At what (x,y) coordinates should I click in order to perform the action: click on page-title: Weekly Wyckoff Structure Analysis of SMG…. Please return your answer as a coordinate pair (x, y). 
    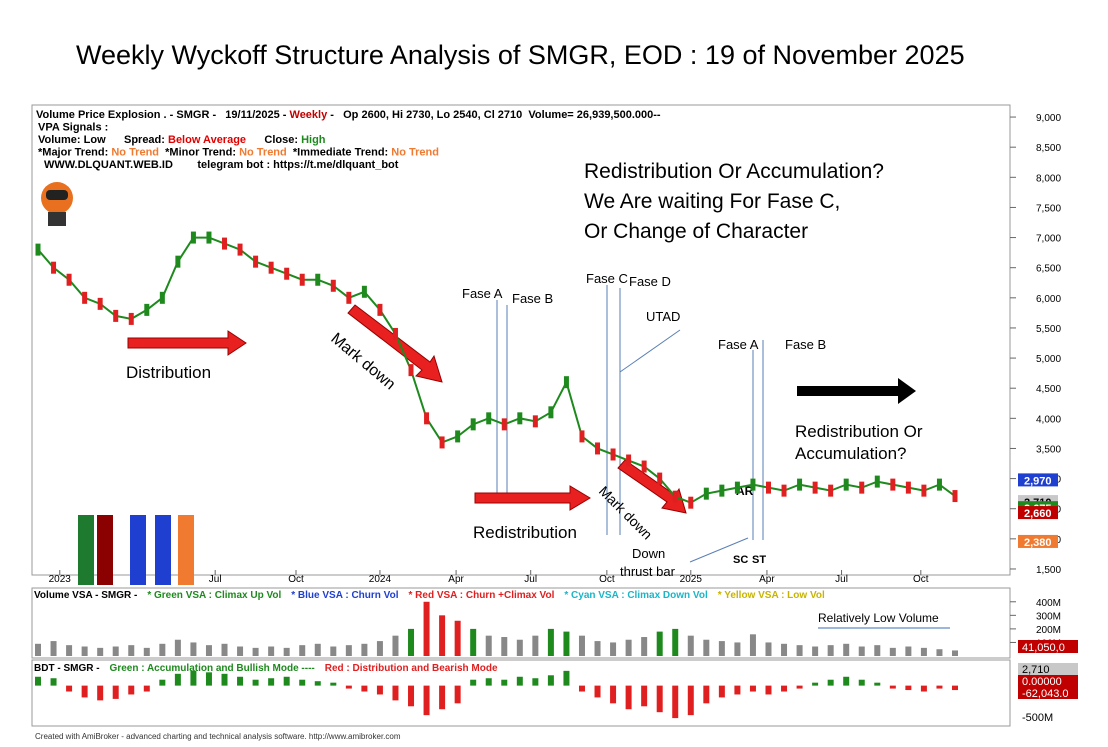
    Looking at the image, I should click on (520, 55).